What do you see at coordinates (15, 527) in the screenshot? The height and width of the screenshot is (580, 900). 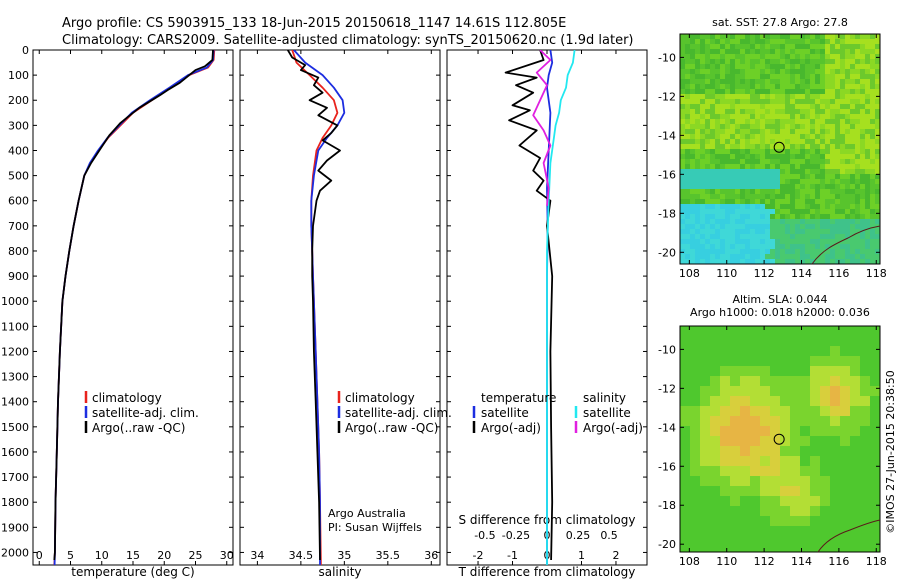 I see `depth-tick-label: 1900` at bounding box center [15, 527].